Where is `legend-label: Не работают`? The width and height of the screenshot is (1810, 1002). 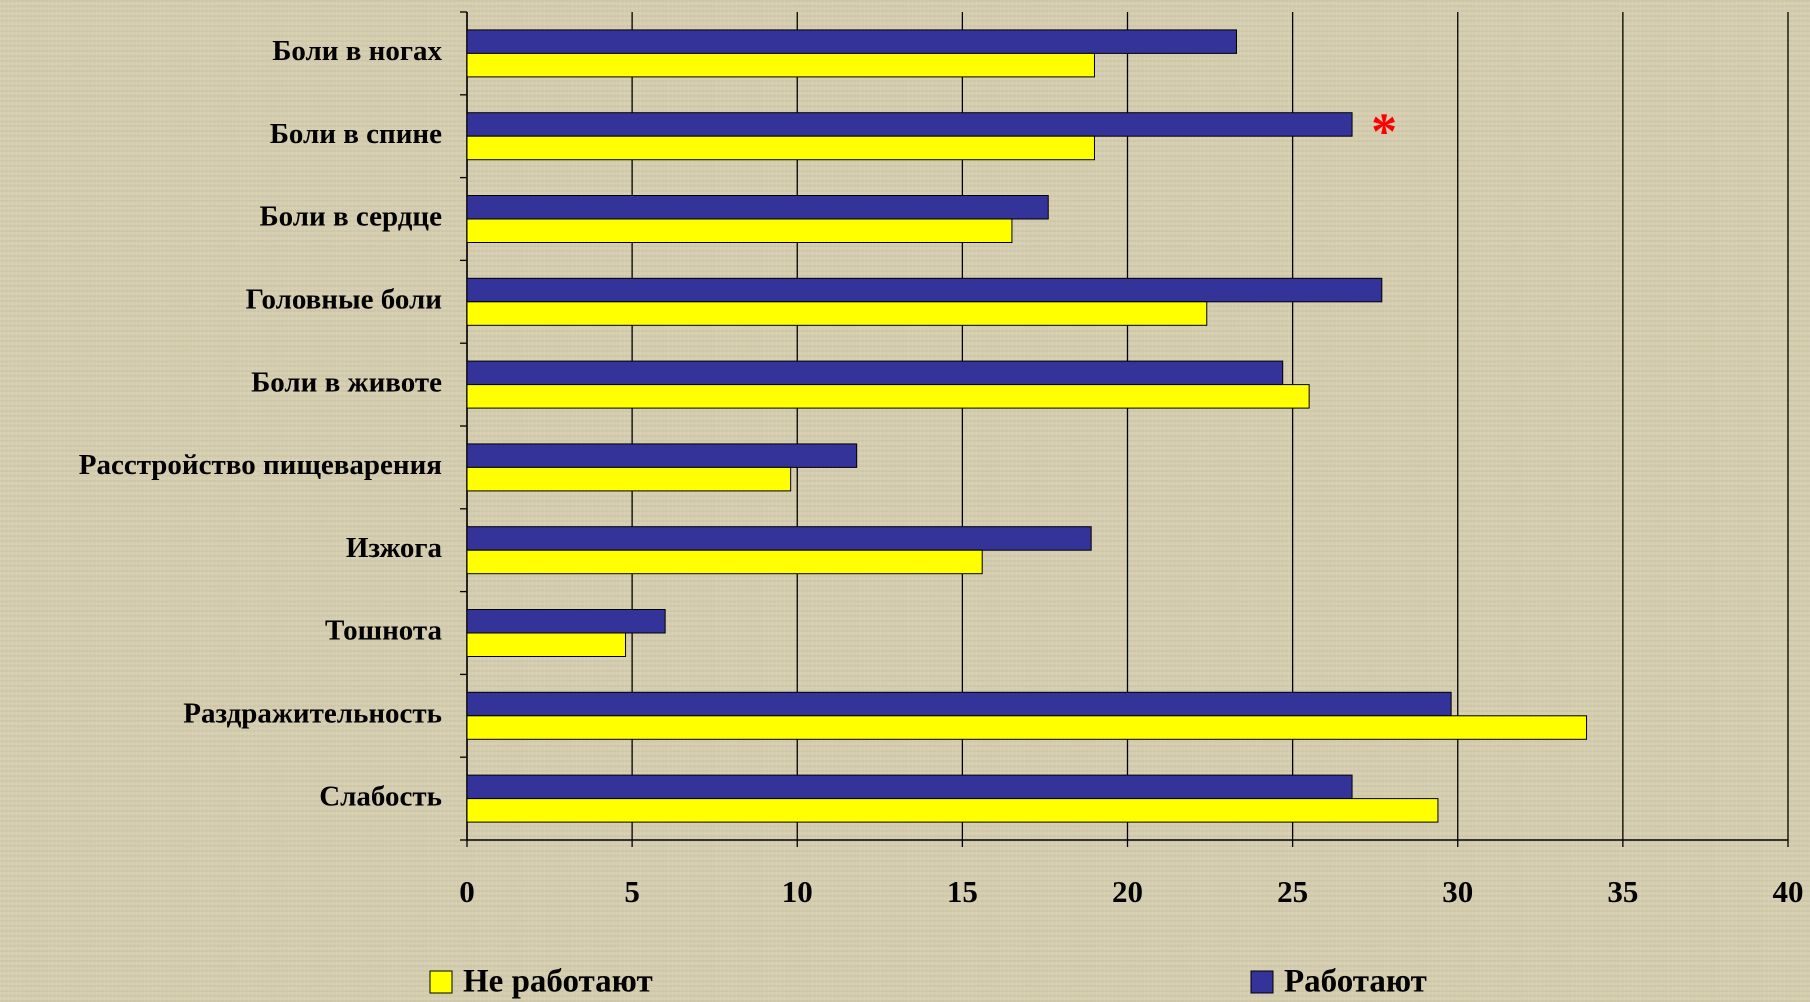
legend-label: Не работают is located at coordinates (558, 982).